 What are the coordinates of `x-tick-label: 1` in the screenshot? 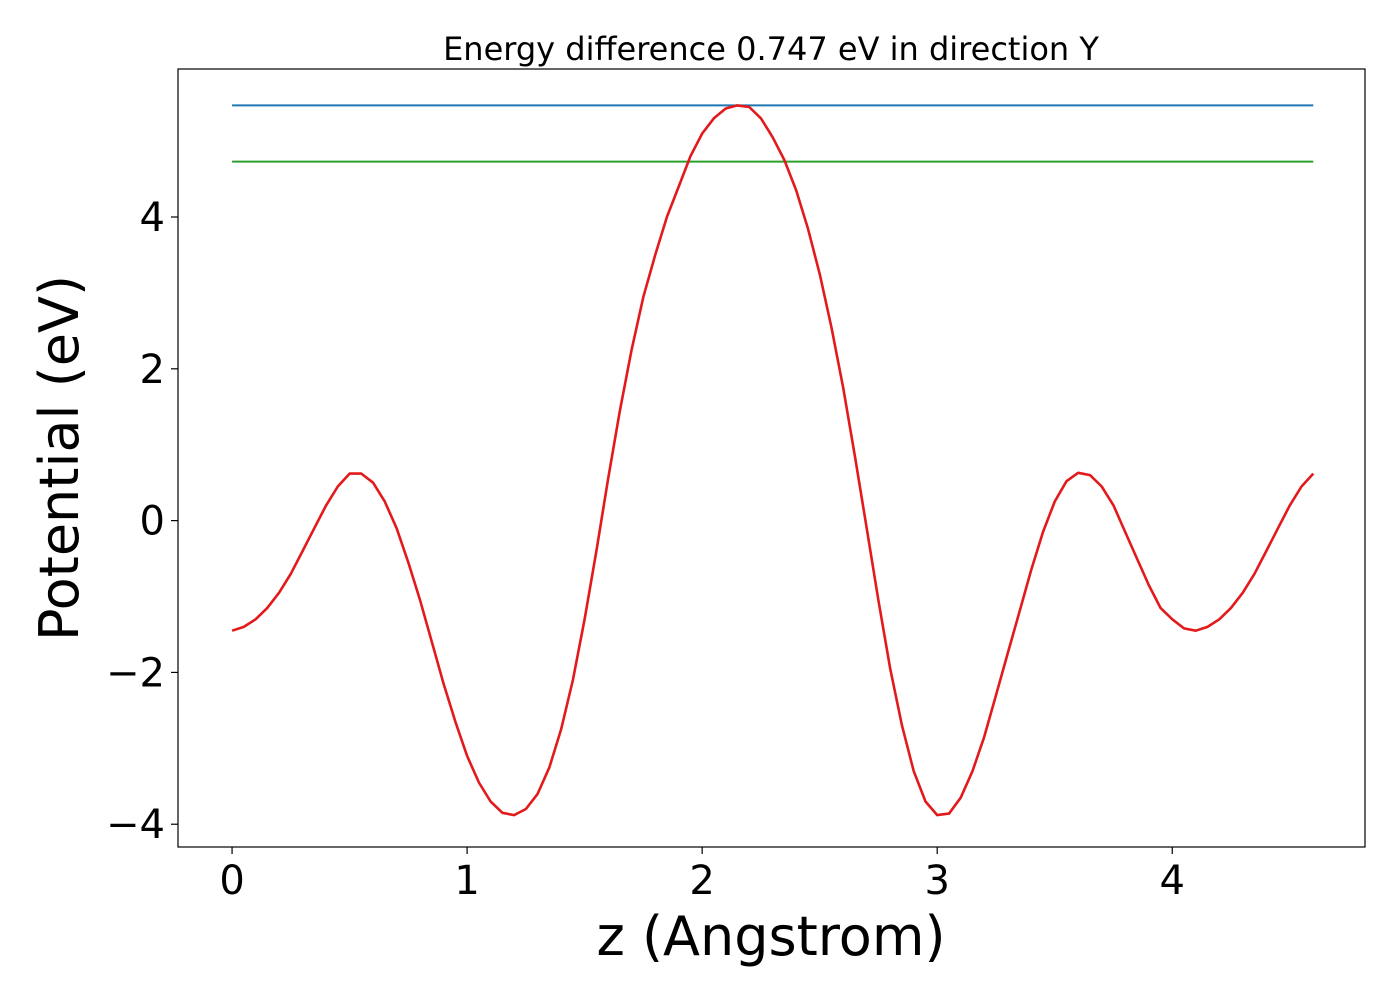 It's located at (466, 881).